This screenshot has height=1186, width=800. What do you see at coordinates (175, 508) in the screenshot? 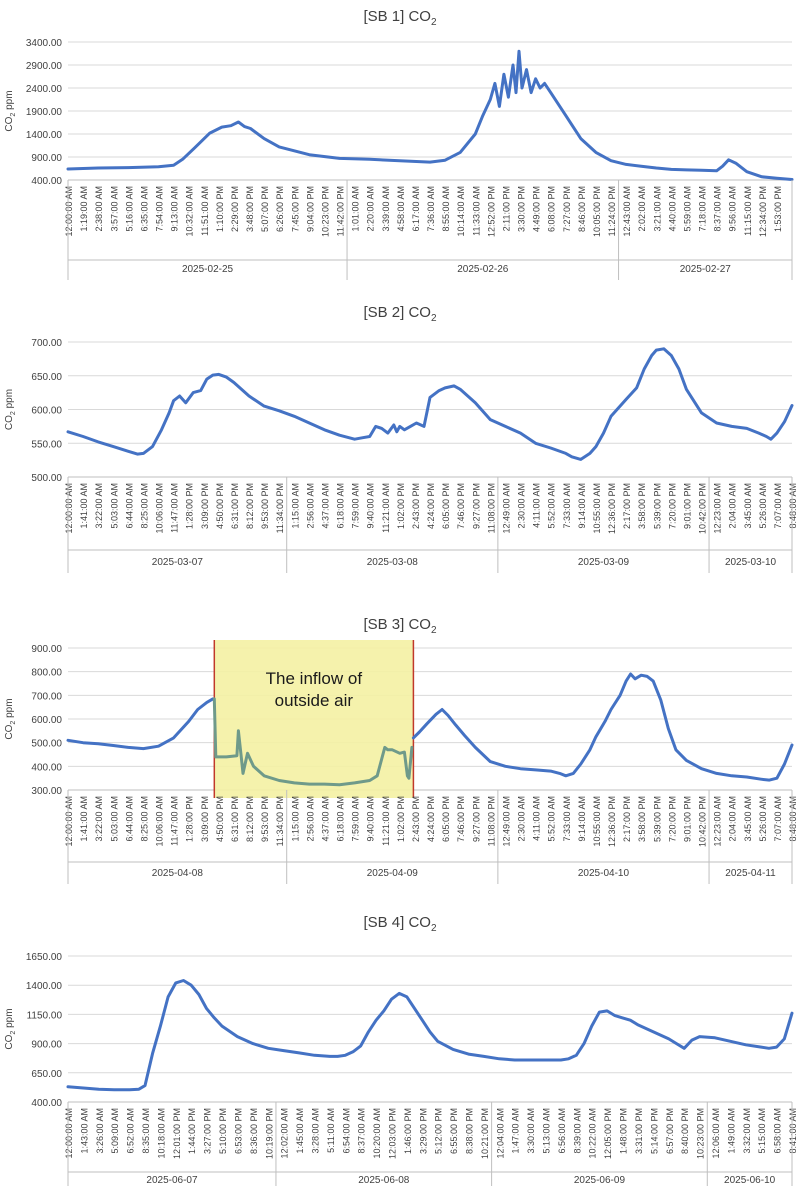
I see `x-tick-label: 11:47:00 AM` at bounding box center [175, 508].